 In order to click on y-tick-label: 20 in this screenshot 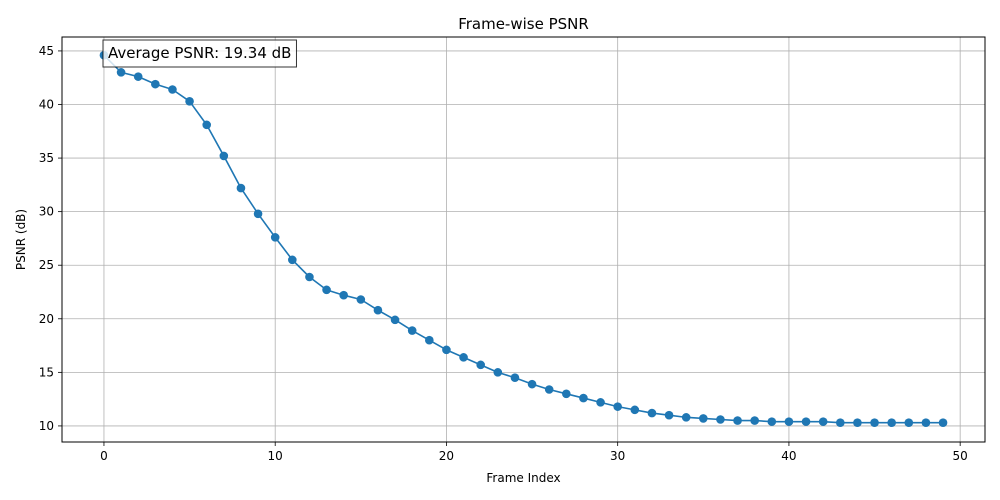, I will do `click(46, 319)`.